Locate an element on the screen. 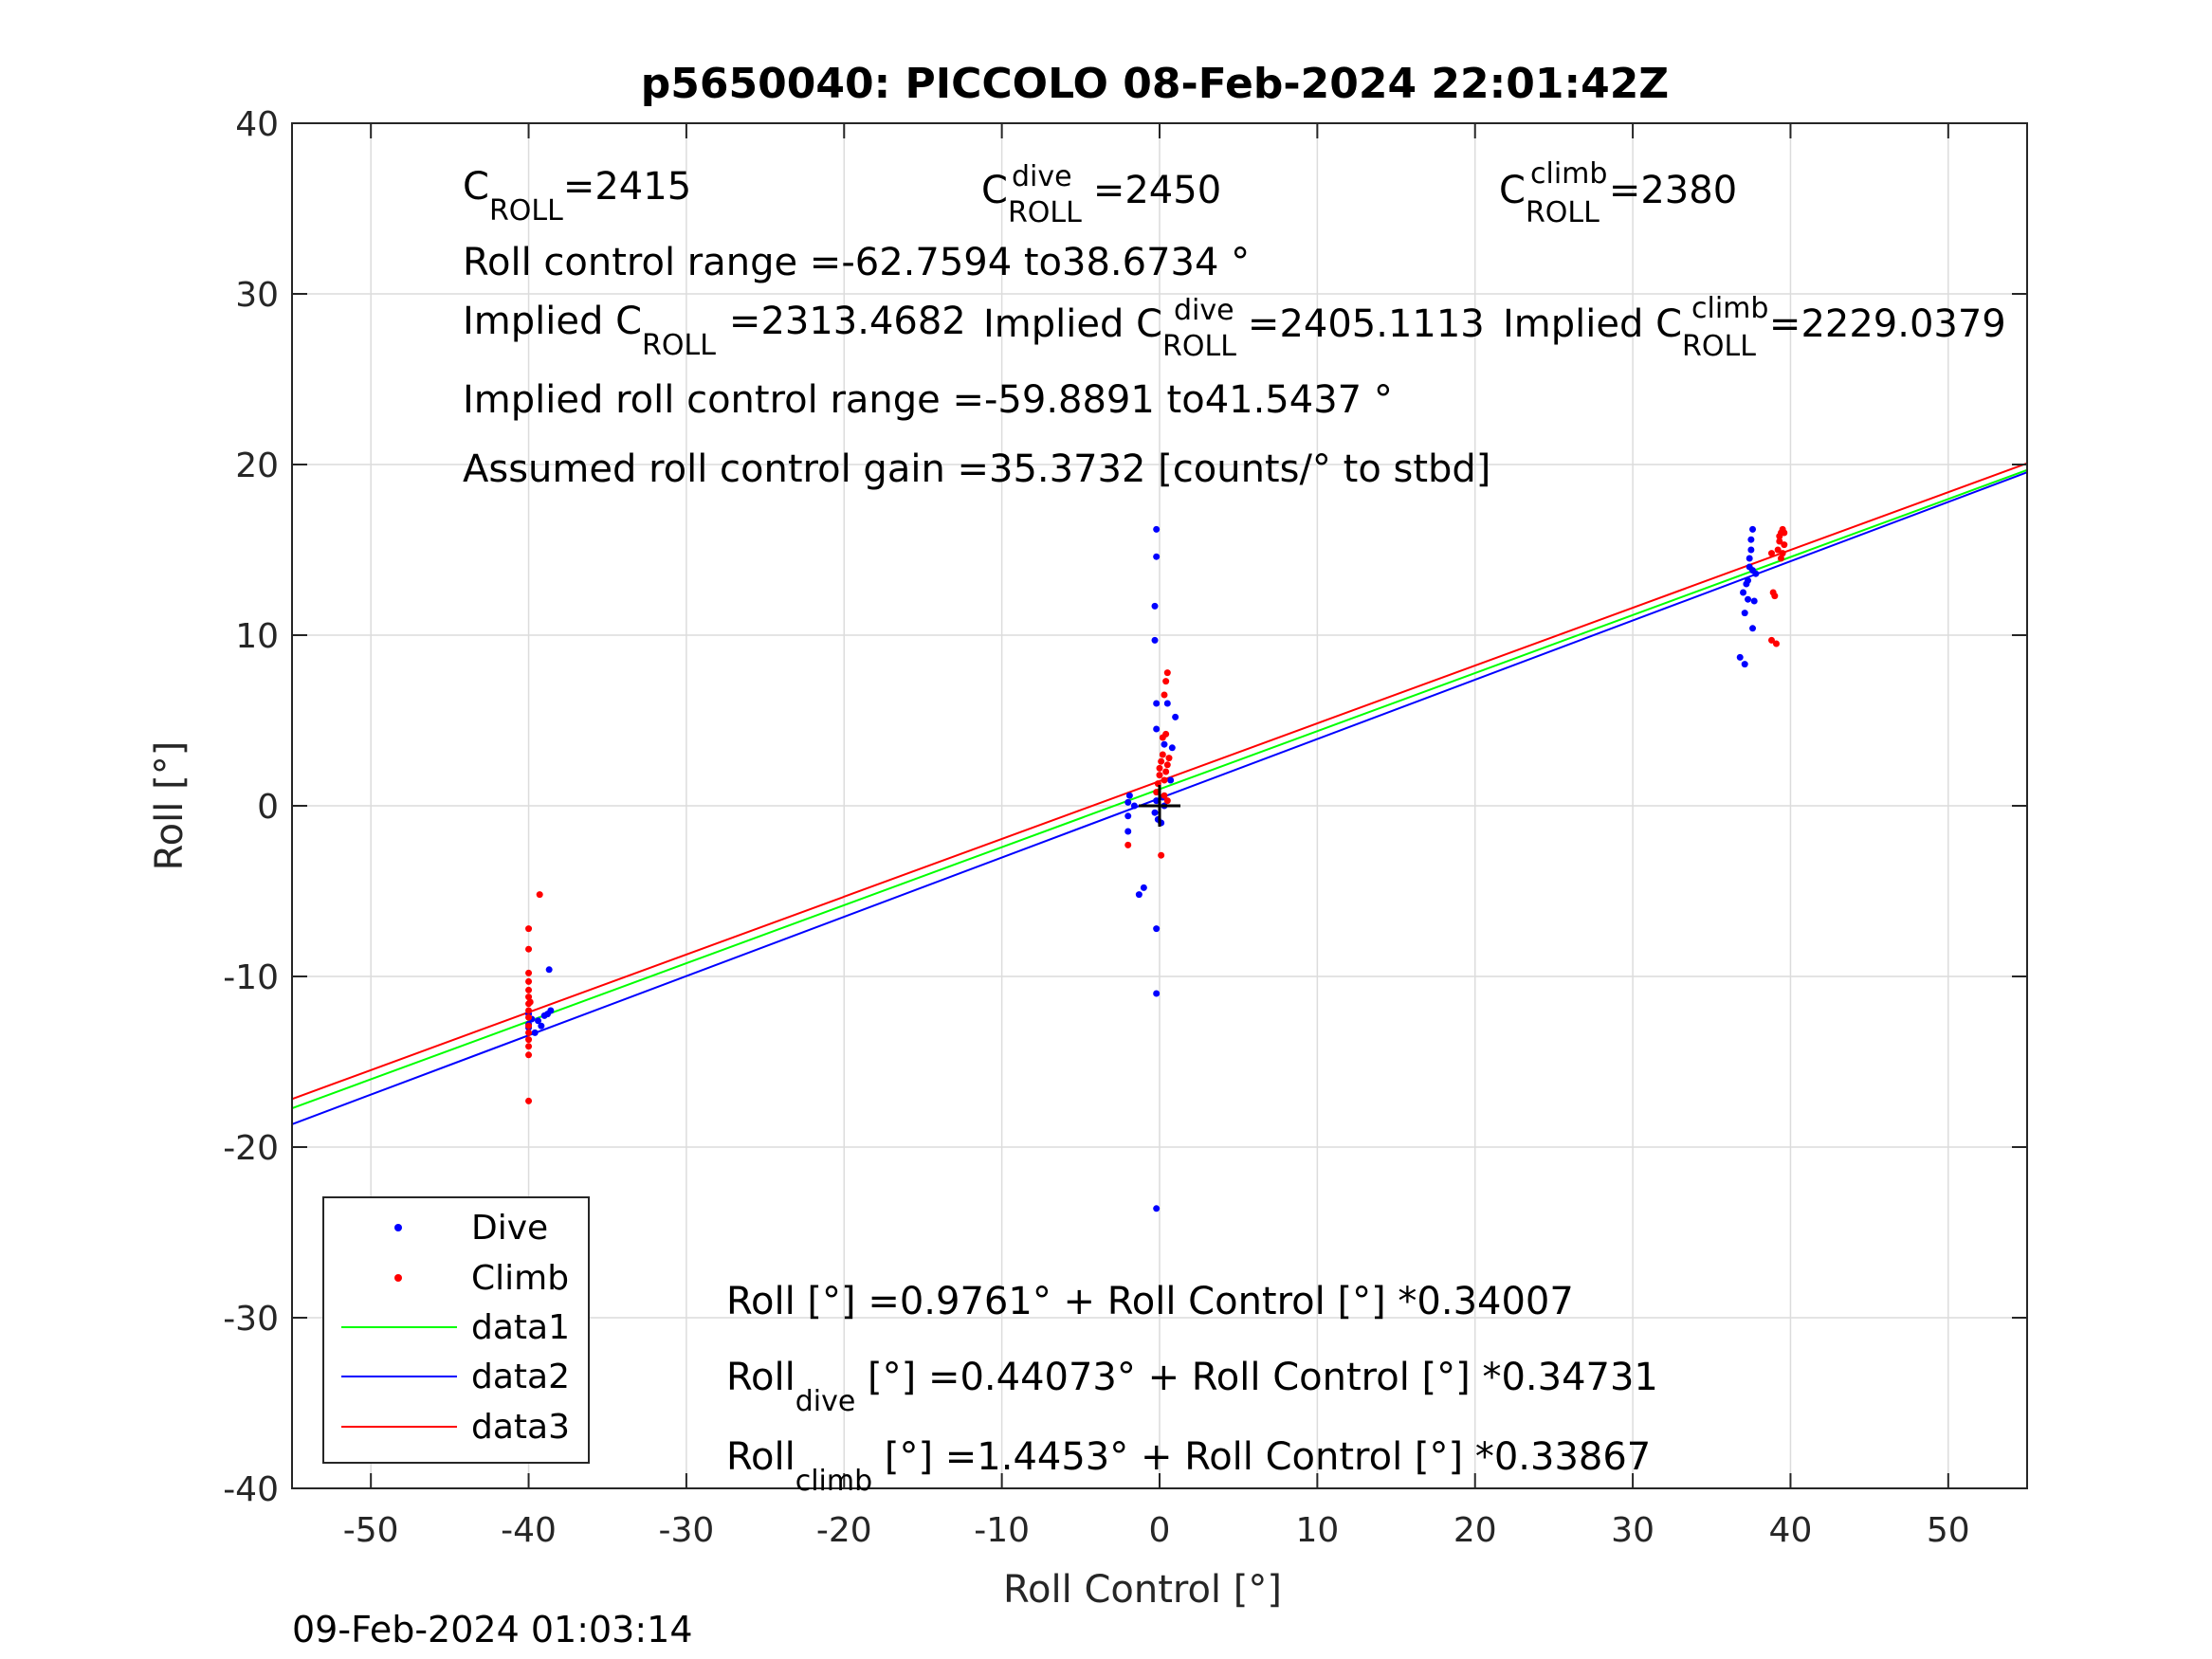  chart-title: p5650040: PICCOLO 08-Feb-2024 22:01:42Z is located at coordinates (1155, 84).